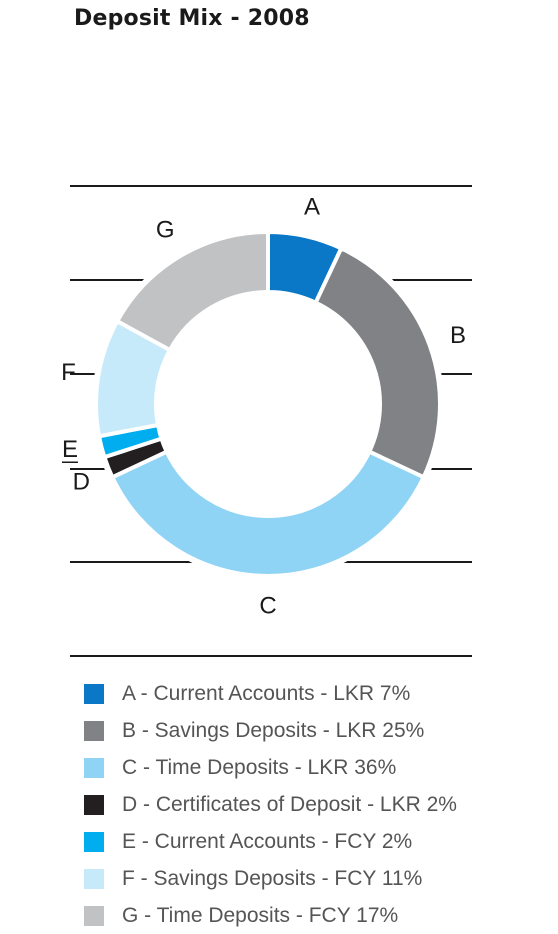  What do you see at coordinates (259, 767) in the screenshot?
I see `legend-text-c: C - Time Deposits - LKR 36%` at bounding box center [259, 767].